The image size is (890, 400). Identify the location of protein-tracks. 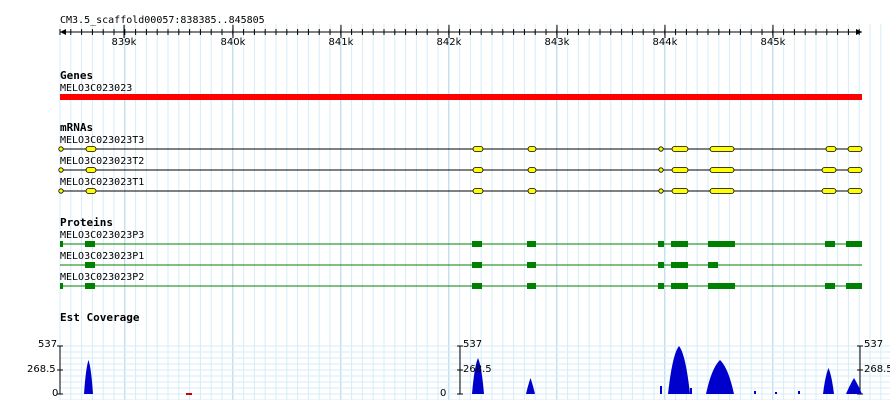
(461, 265).